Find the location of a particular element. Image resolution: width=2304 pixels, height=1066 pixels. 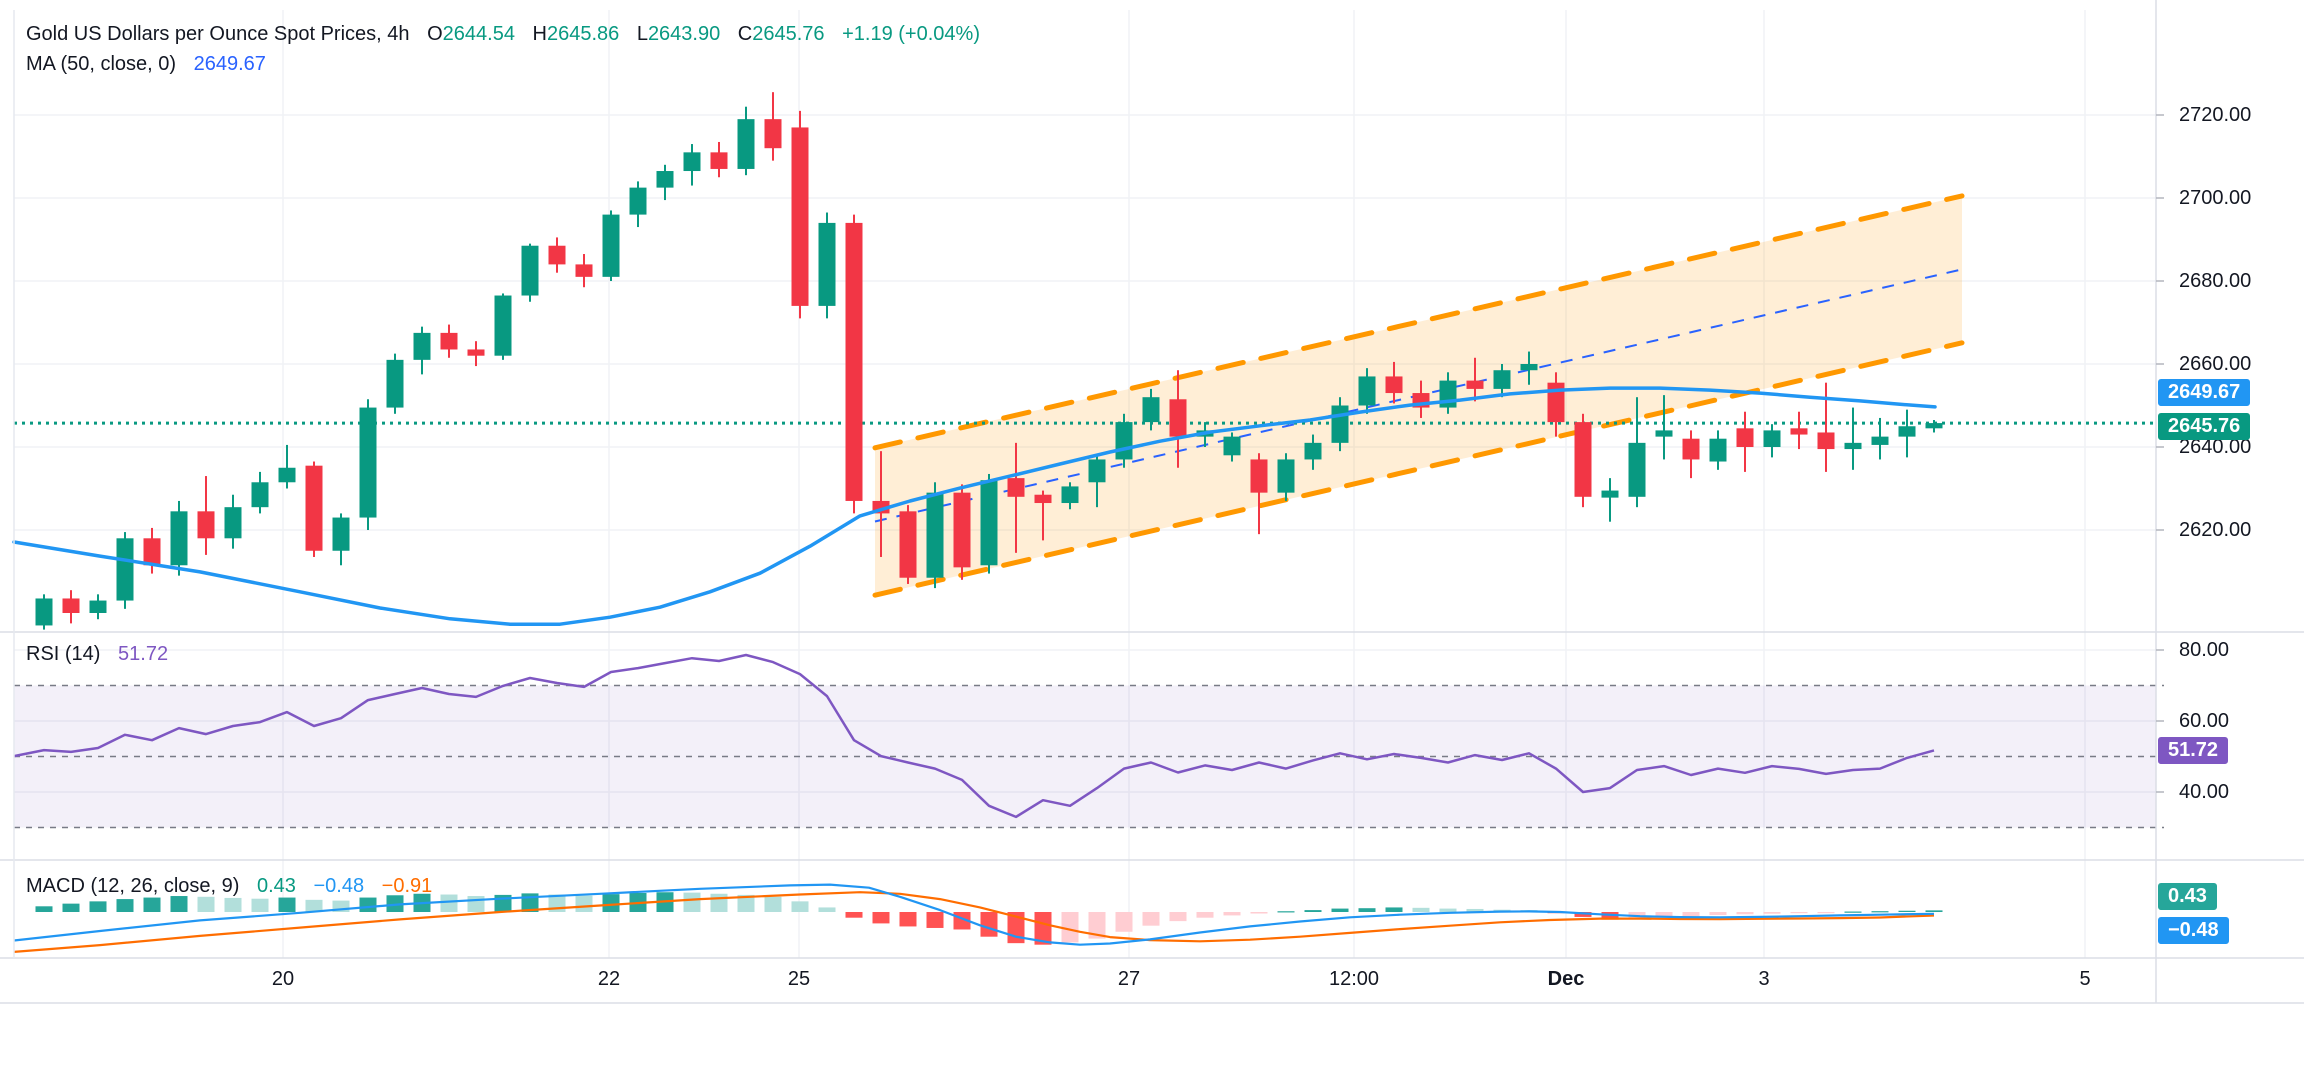

macd-legend-row: MACD (12, 26, close, 9) 0.43 −0.48 −0.91 is located at coordinates (229, 886).